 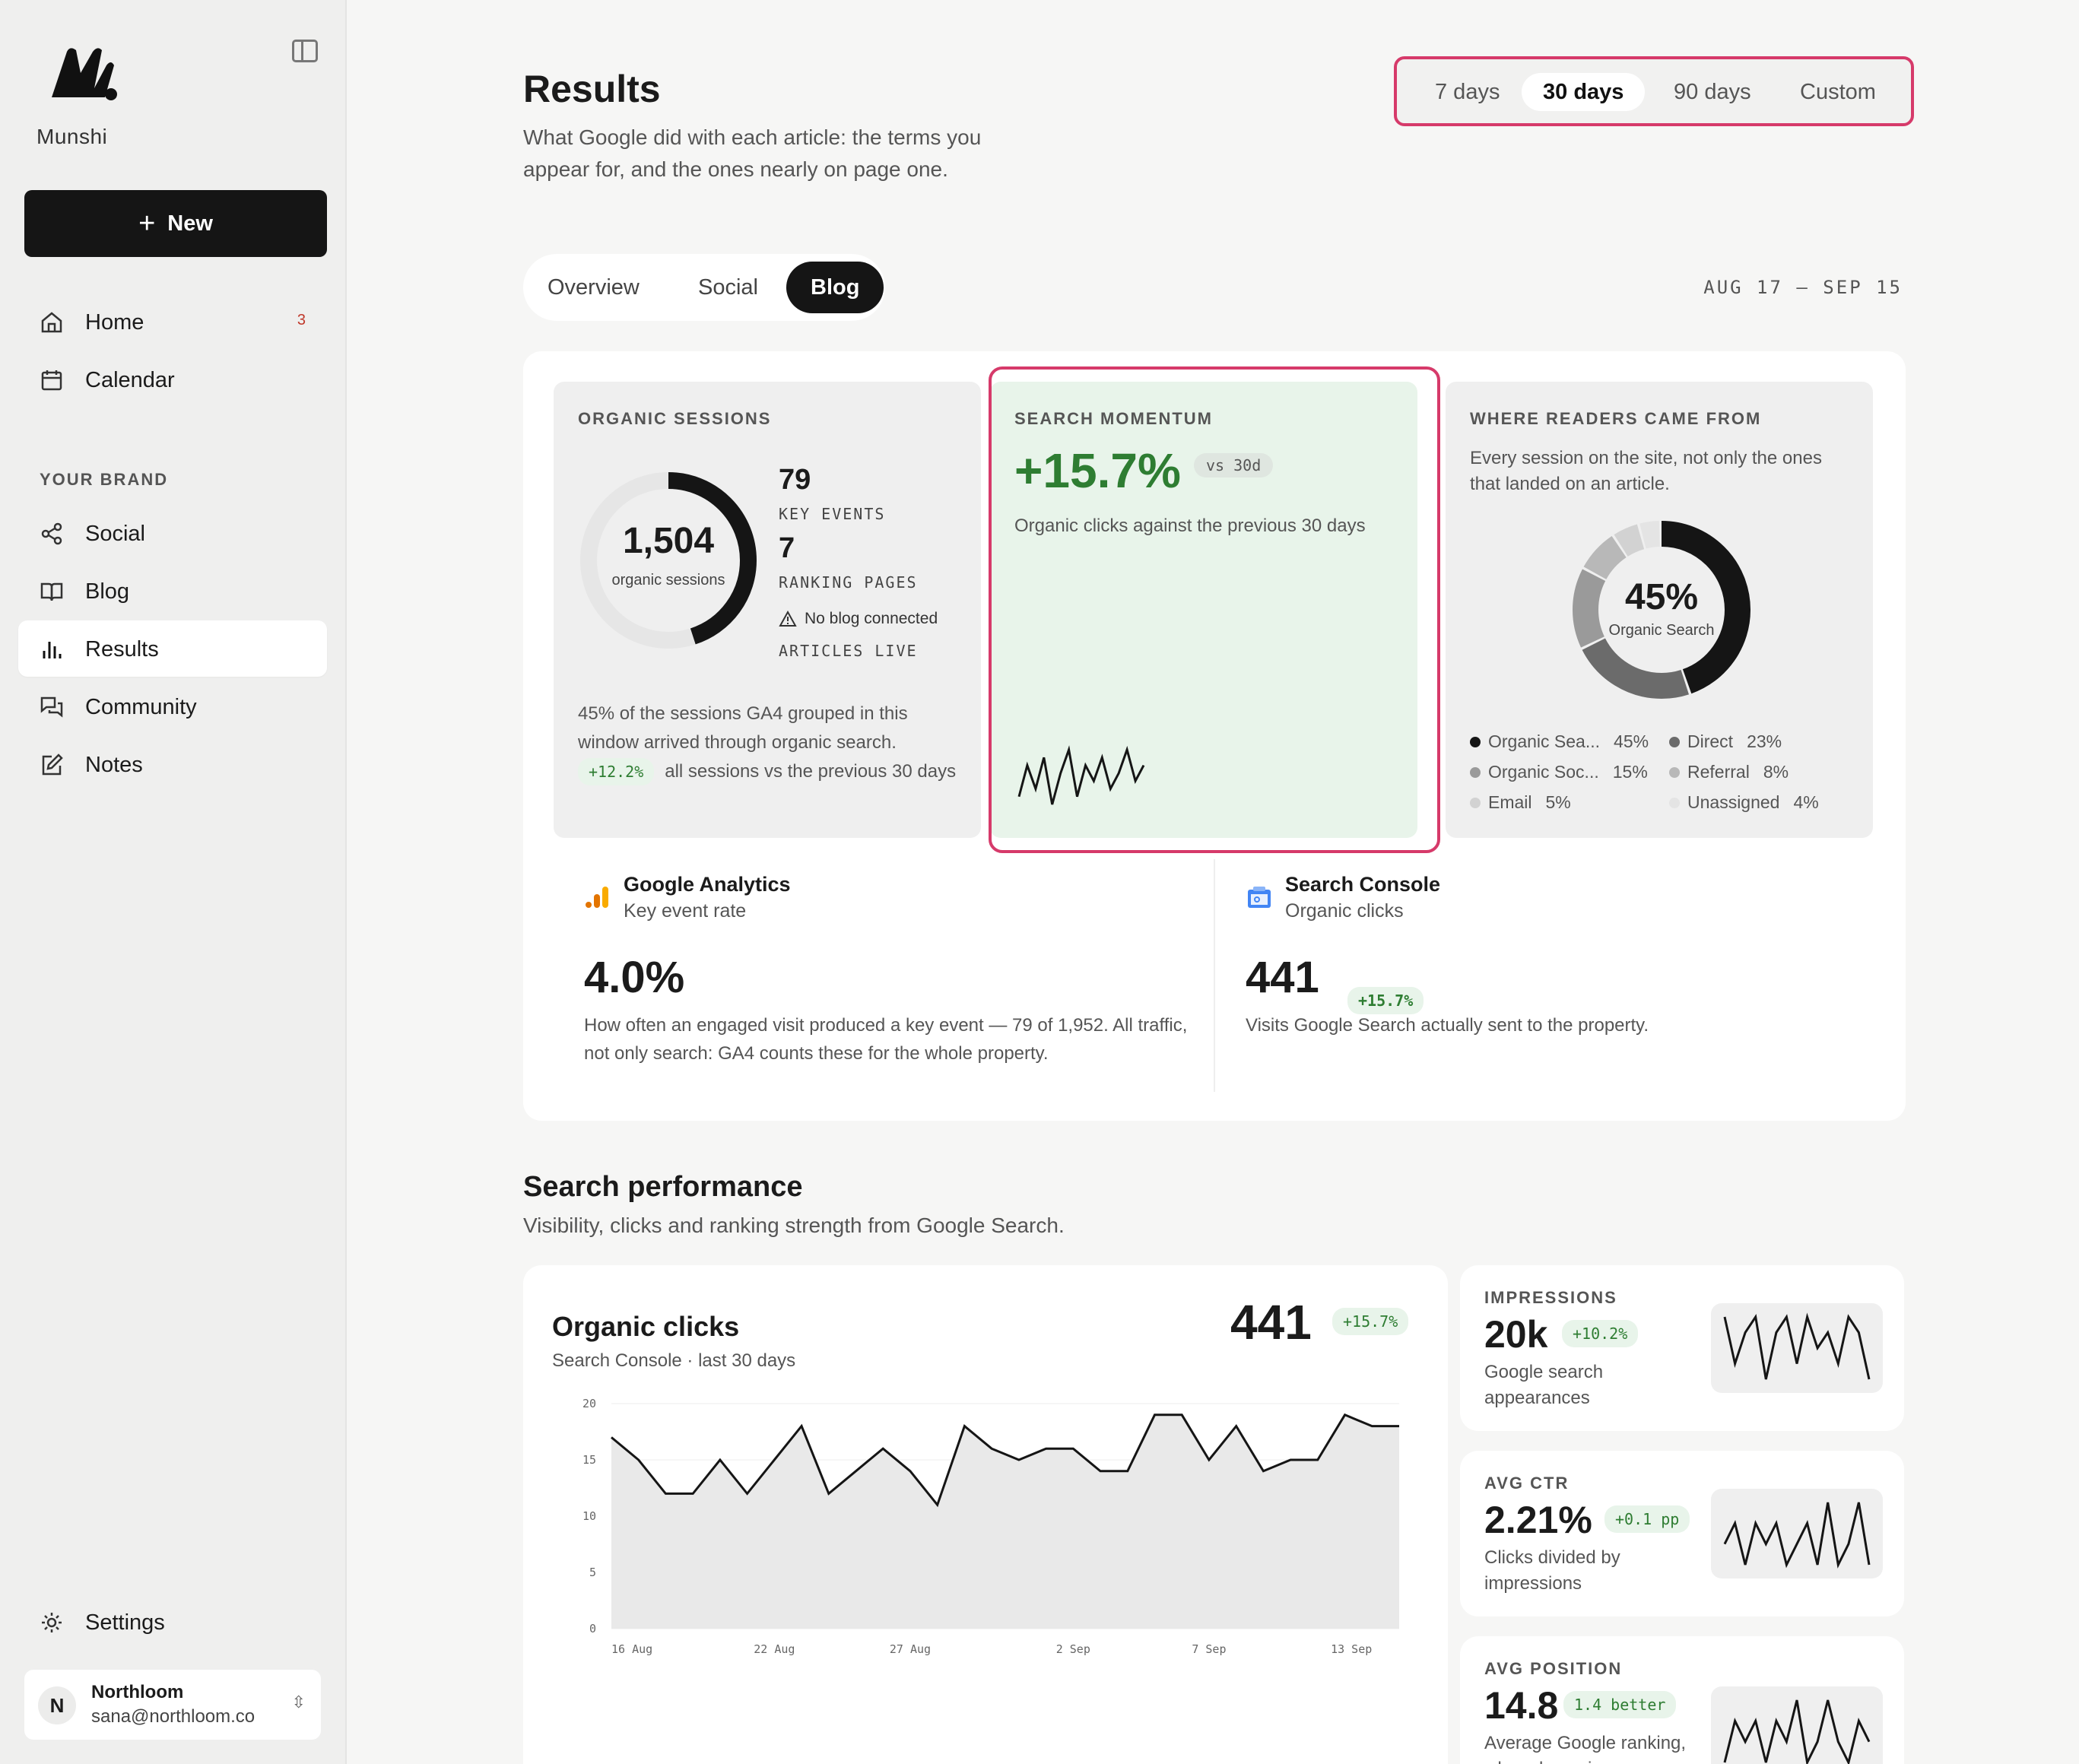 I want to click on sidebar-item-notes: Notes, so click(x=172, y=764).